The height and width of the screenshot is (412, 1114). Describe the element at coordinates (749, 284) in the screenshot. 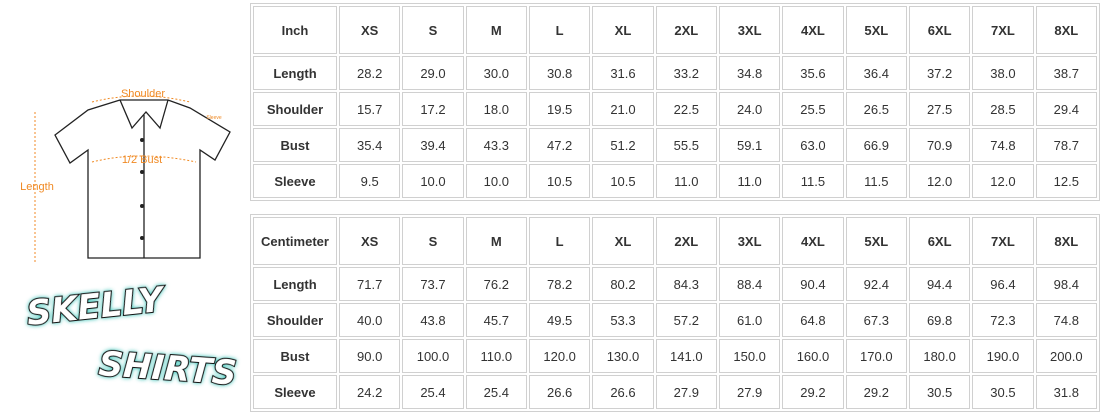

I see `cell: 88.4` at that location.